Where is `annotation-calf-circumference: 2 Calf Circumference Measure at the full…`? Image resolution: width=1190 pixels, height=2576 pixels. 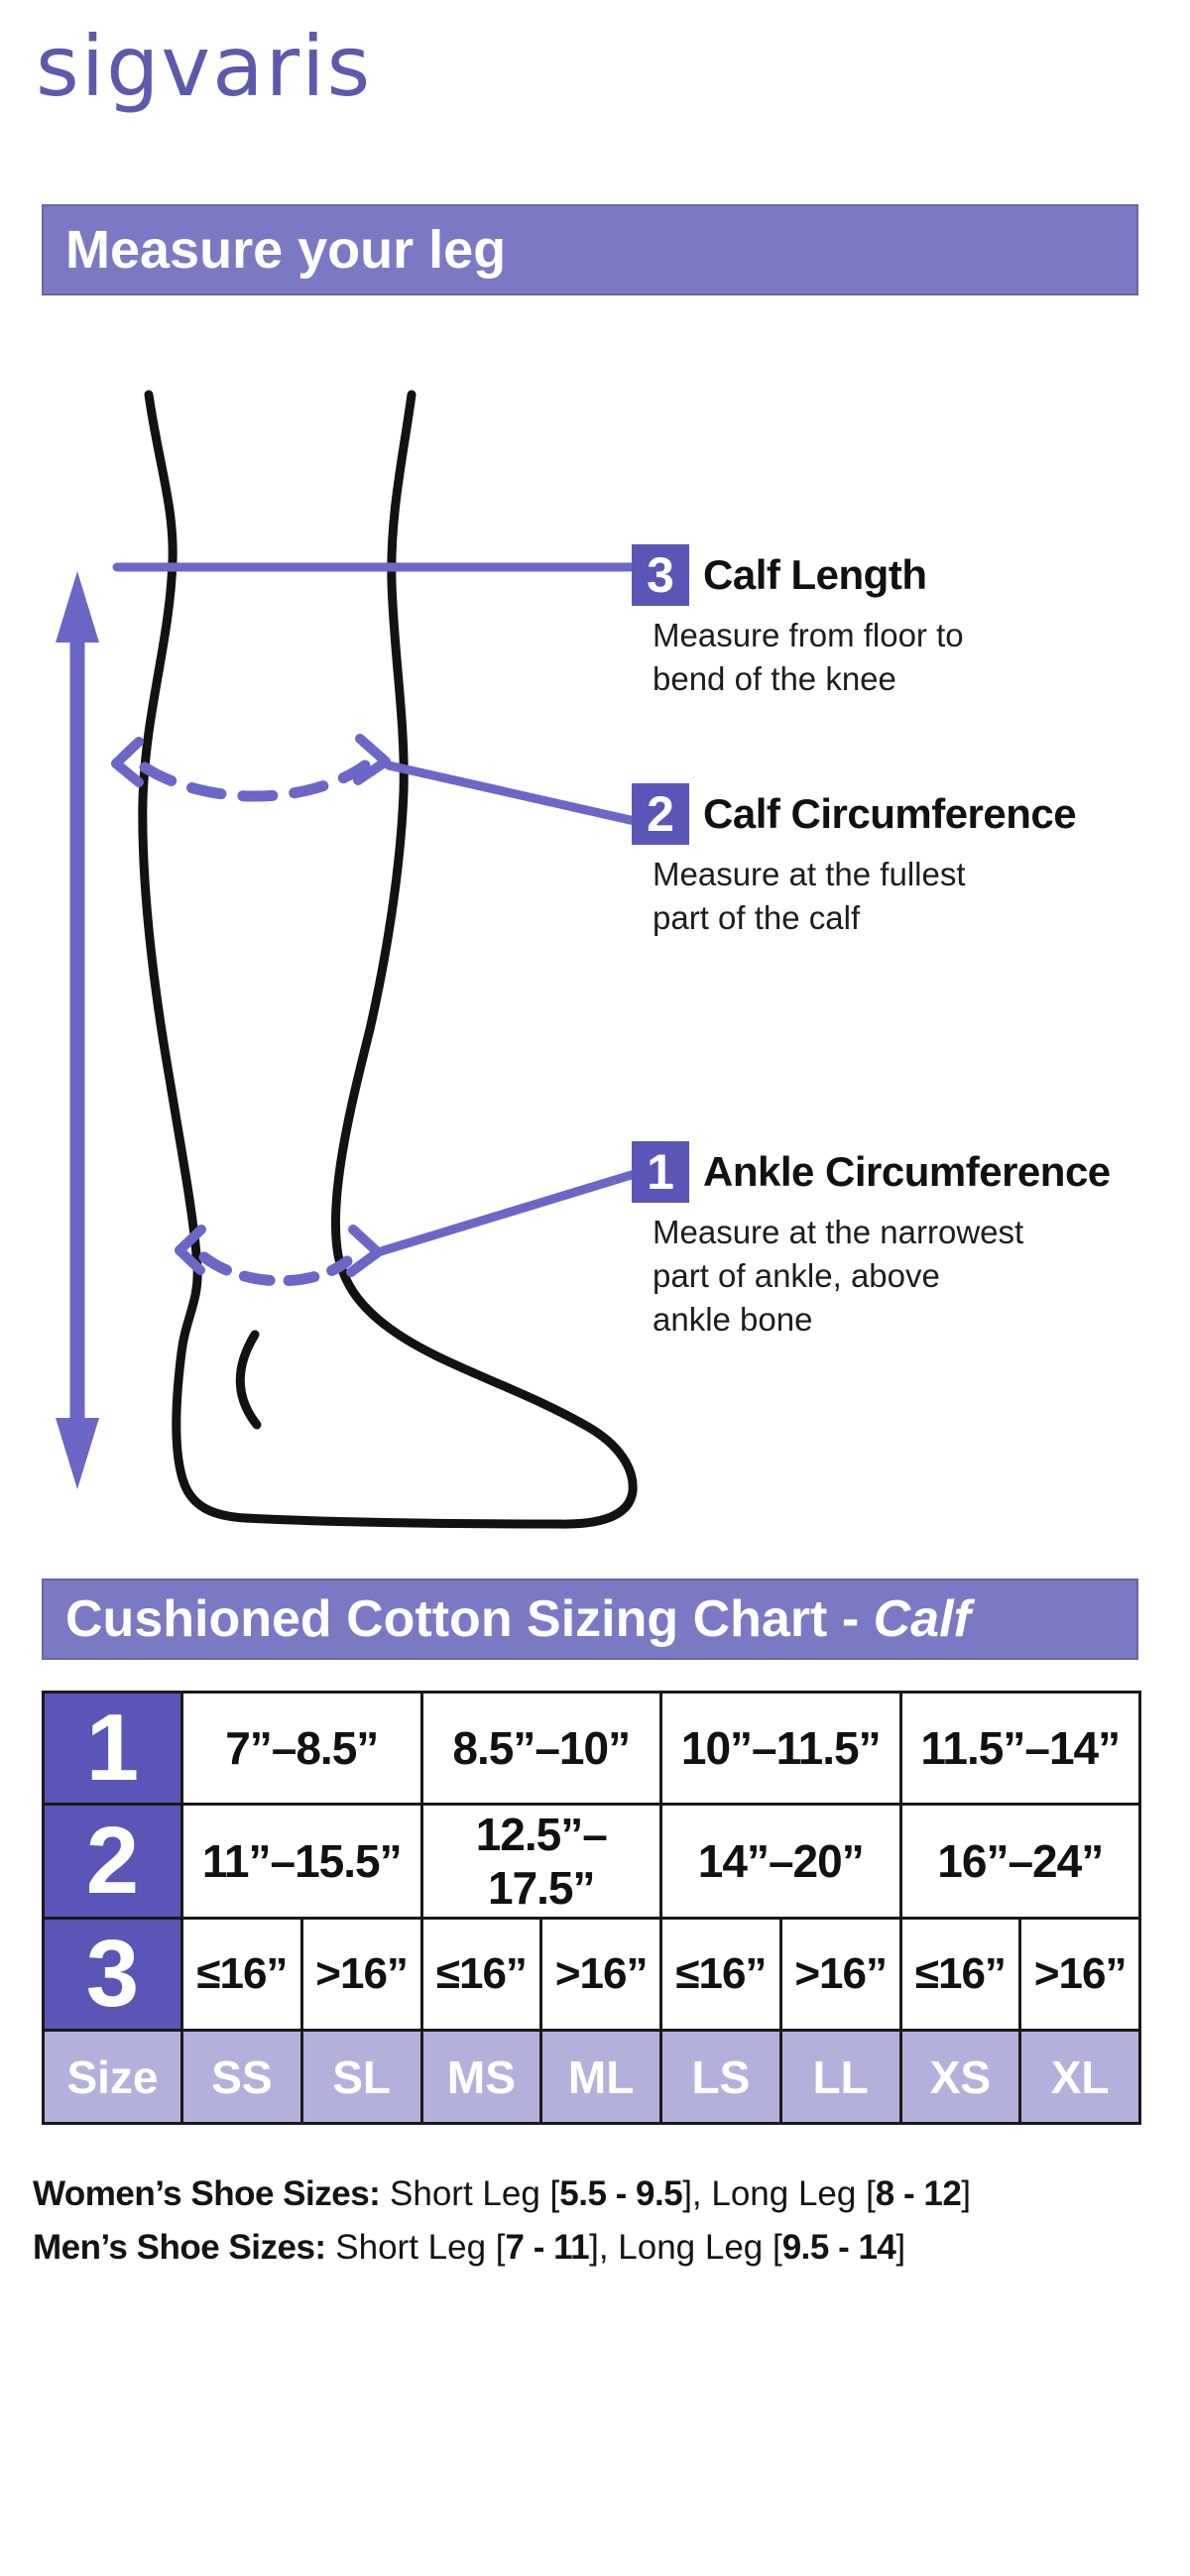
annotation-calf-circumference: 2 Calf Circumference Measure at the full… is located at coordinates (854, 862).